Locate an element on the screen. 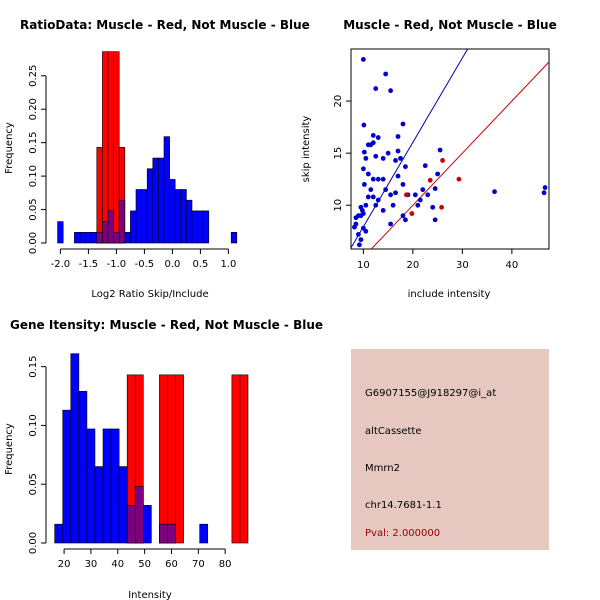  scatter-x-tick-label: 40 is located at coordinates (512, 265).